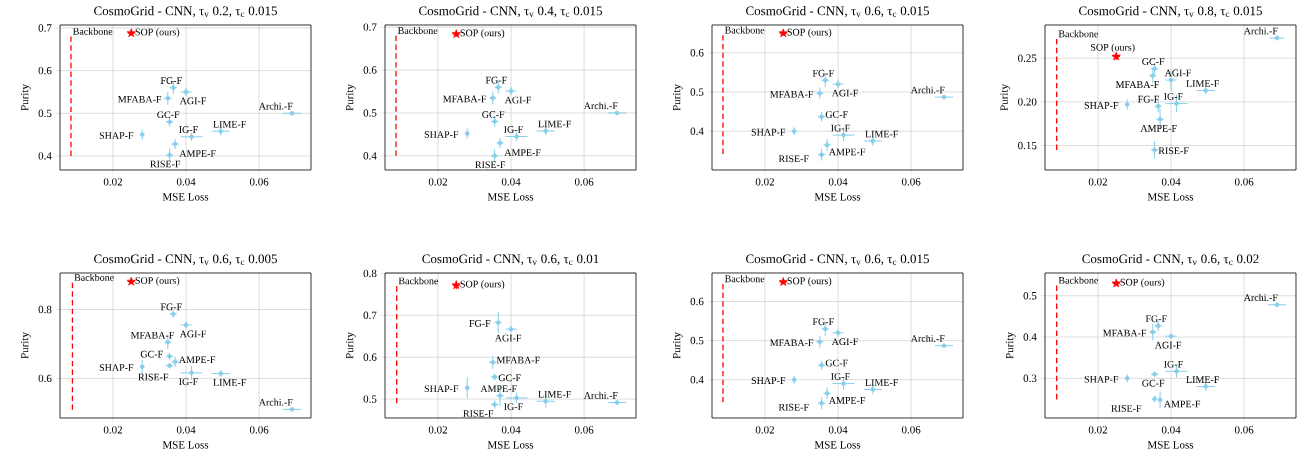 This screenshot has width=1315, height=473. I want to click on y-tick-label: 0.8, so click(45, 309).